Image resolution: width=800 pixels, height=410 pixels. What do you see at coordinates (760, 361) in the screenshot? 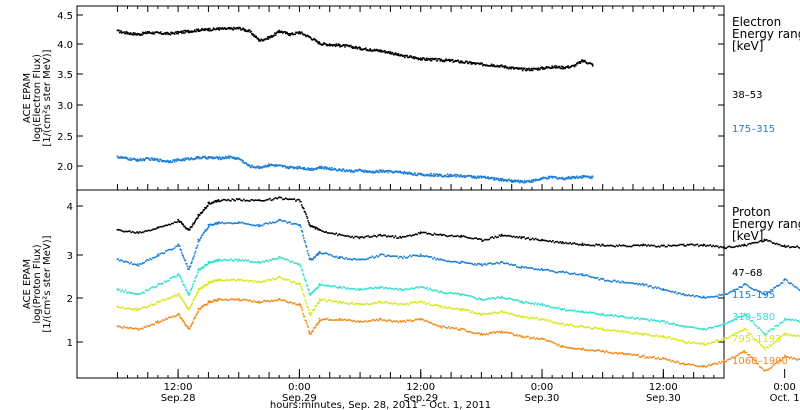
I see `legend-item: 1060–1900` at bounding box center [760, 361].